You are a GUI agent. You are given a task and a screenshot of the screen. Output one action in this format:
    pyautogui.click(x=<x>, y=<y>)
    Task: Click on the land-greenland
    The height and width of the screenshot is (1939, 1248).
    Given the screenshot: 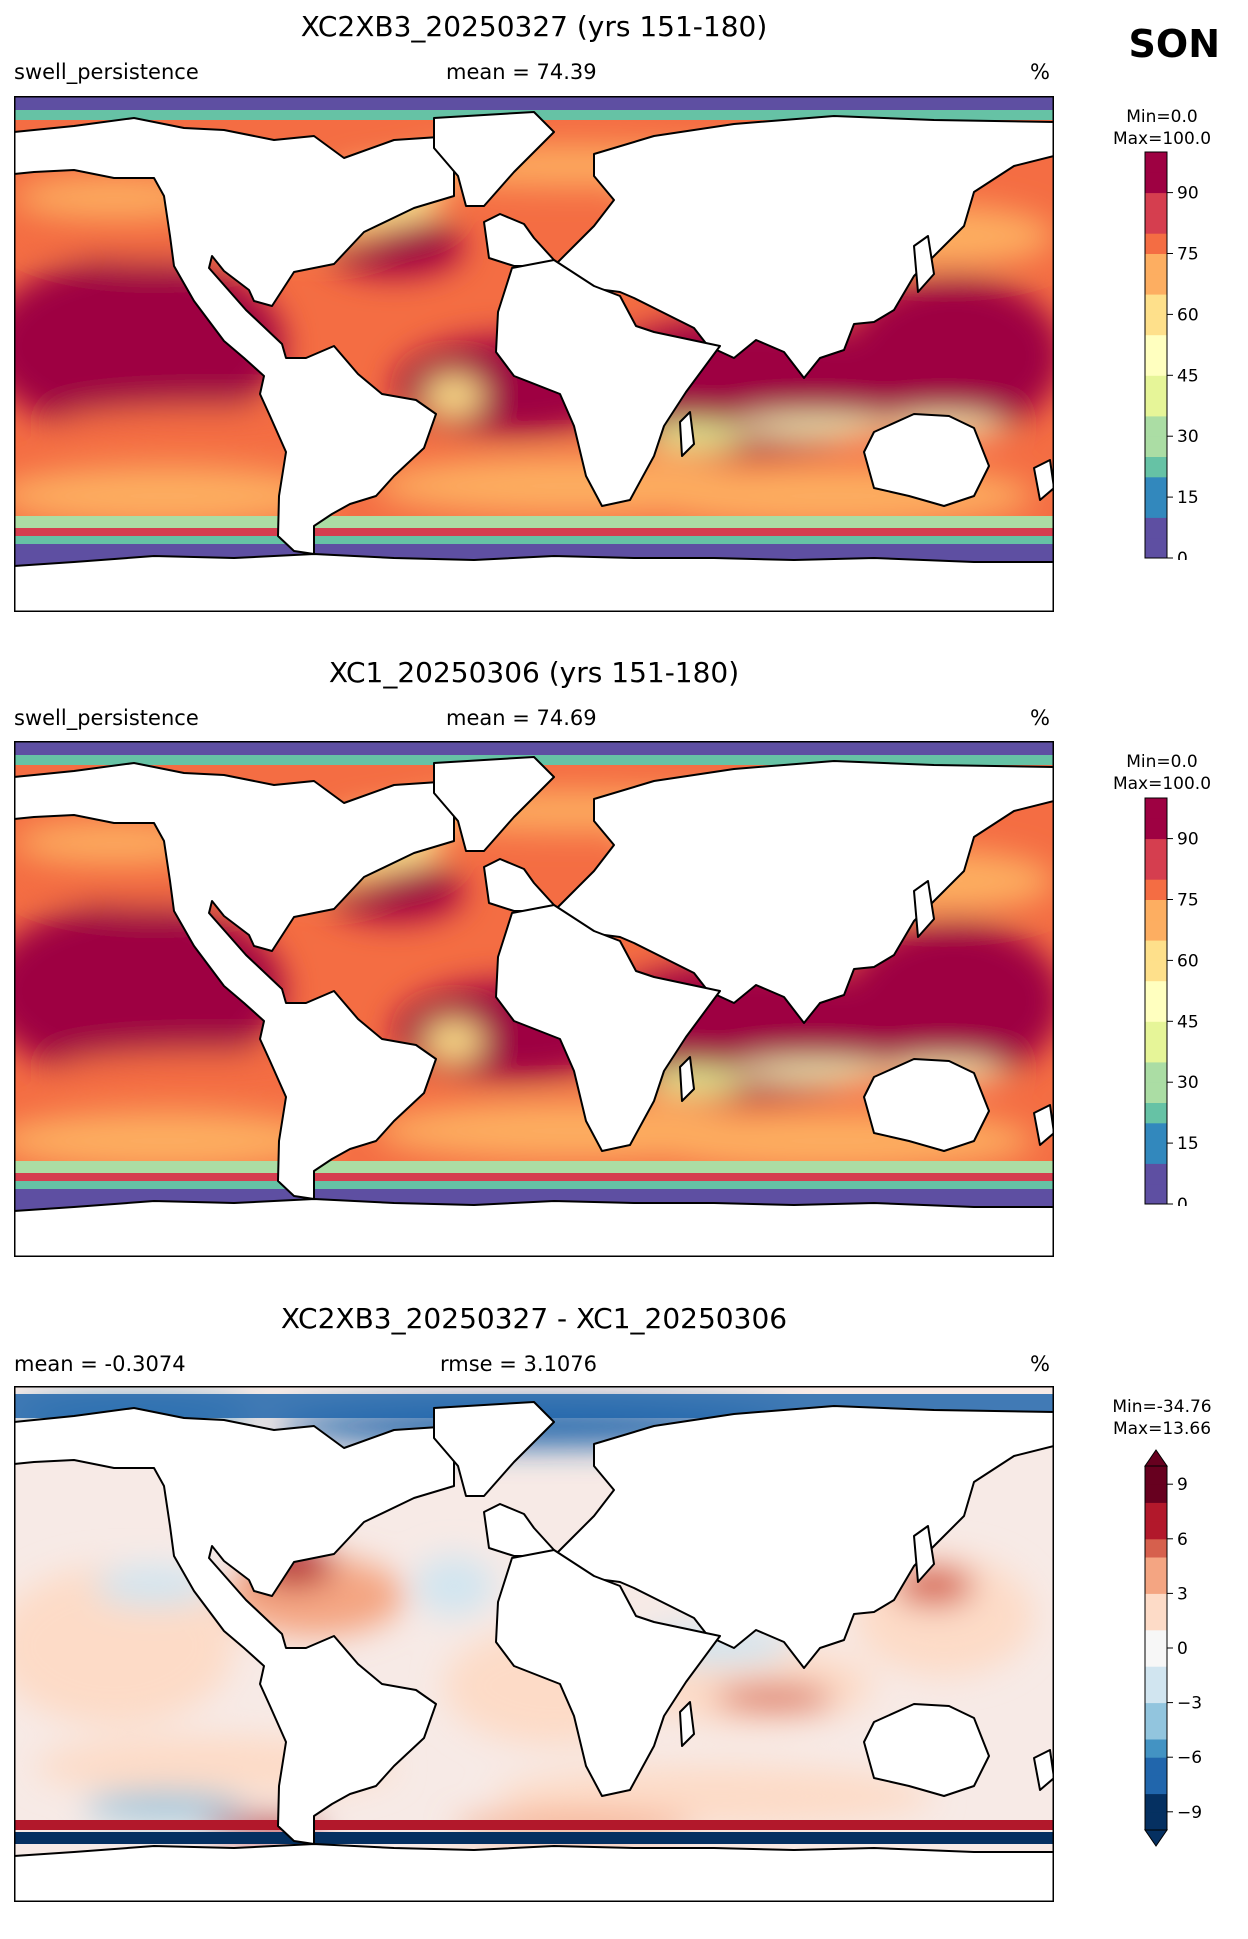 What is the action you would take?
    pyautogui.click(x=494, y=804)
    